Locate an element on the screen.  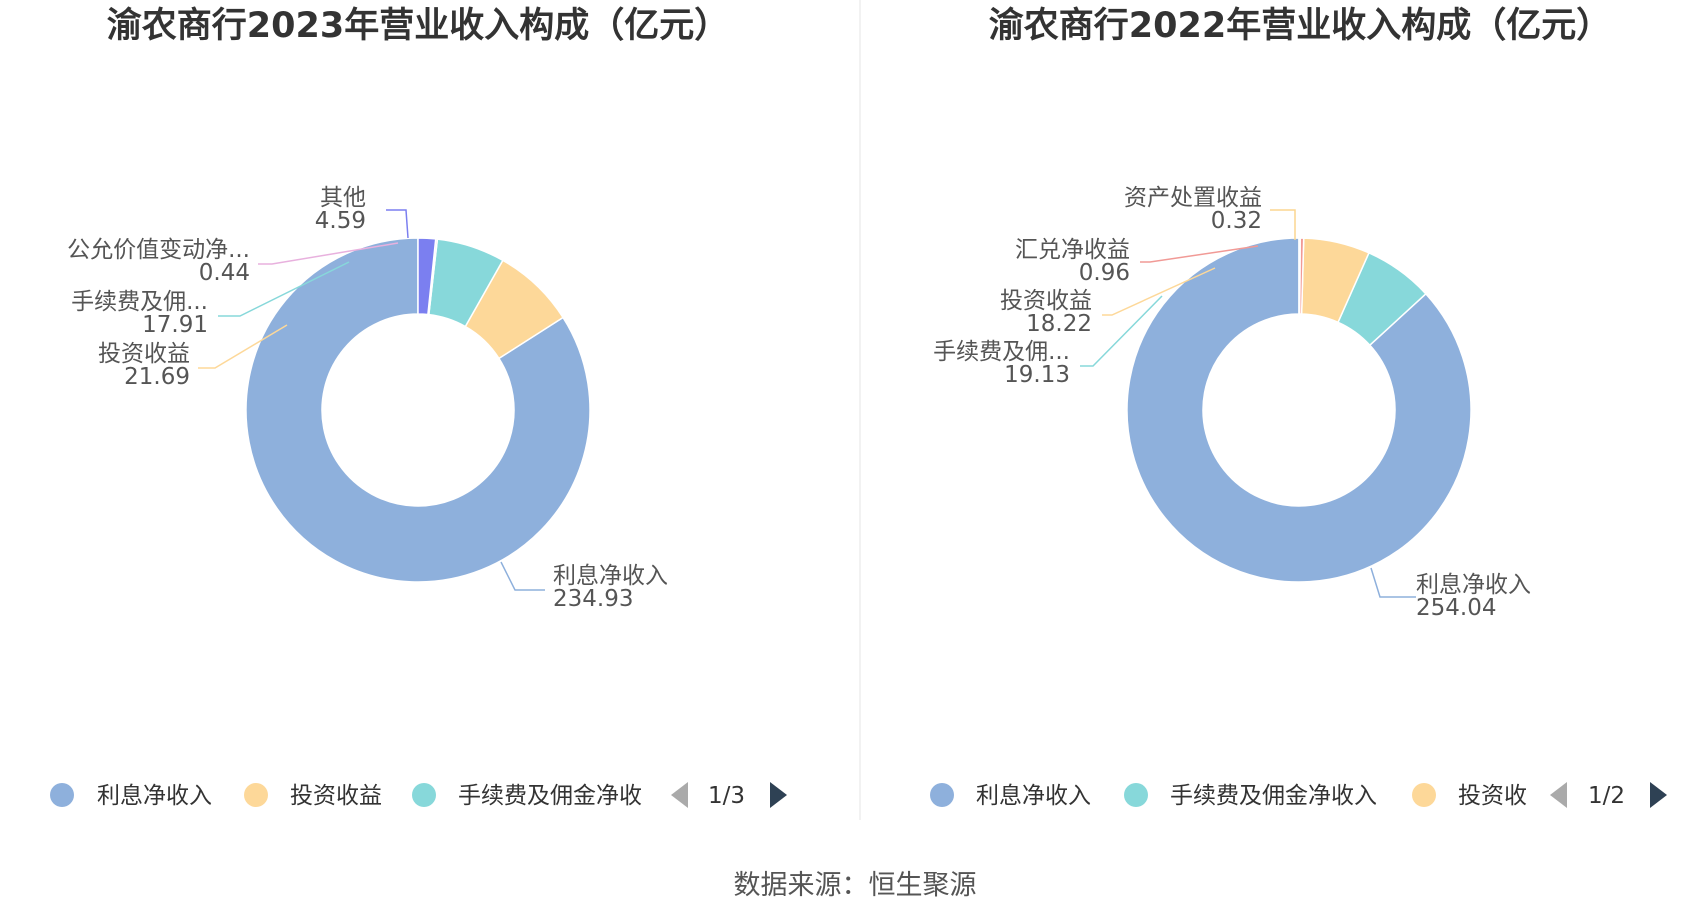
slice-label-value: 18.22 is located at coordinates (1059, 324).